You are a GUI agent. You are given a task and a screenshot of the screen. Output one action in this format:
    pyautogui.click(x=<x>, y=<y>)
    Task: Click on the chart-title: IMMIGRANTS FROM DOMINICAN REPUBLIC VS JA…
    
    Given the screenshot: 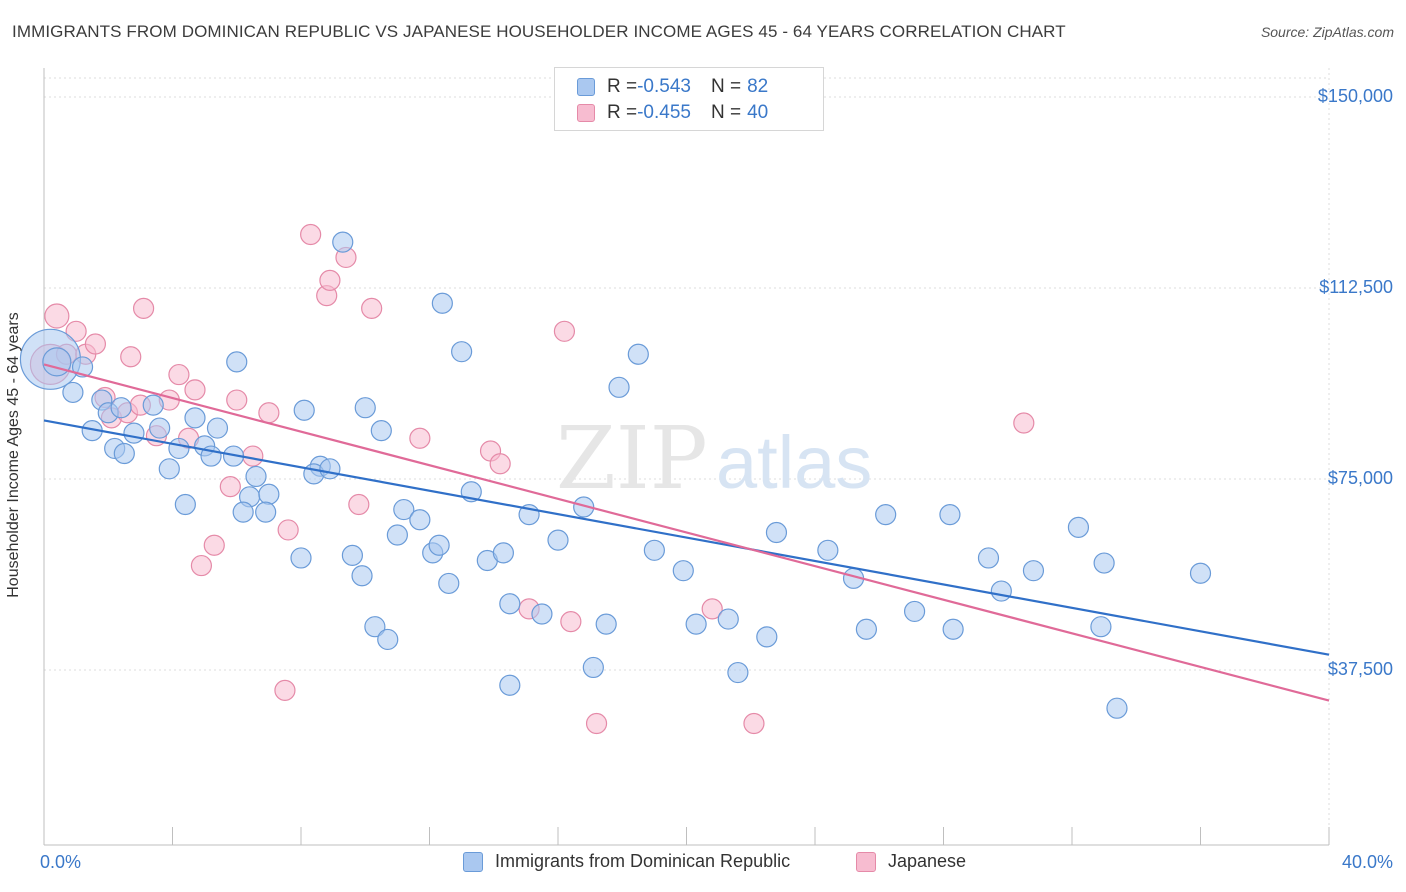 What is the action you would take?
    pyautogui.click(x=539, y=31)
    